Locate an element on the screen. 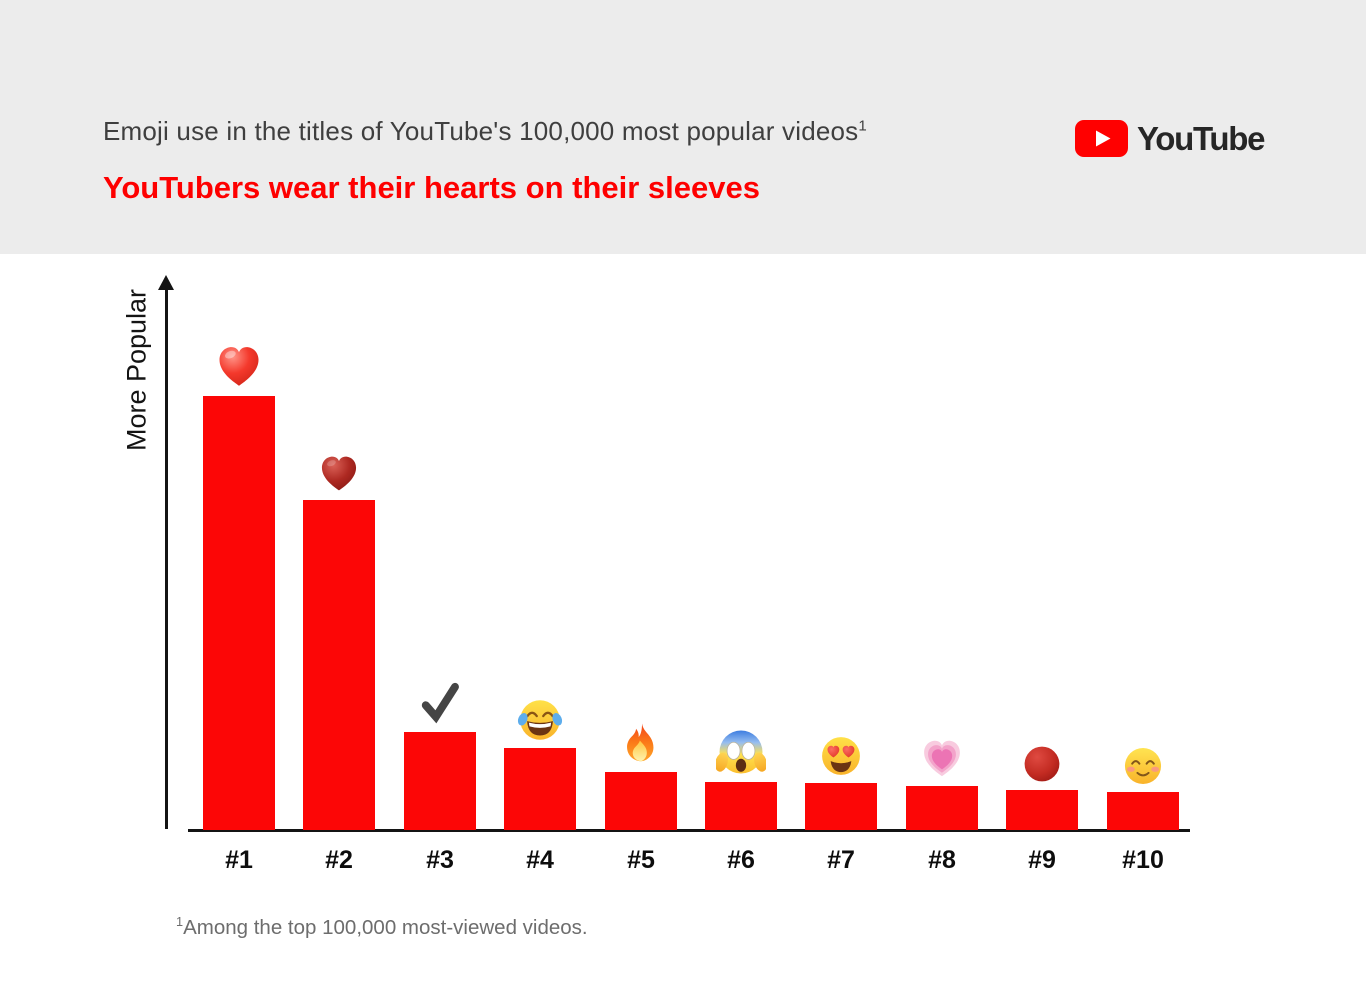  smiling-face-icon is located at coordinates (1143, 766).